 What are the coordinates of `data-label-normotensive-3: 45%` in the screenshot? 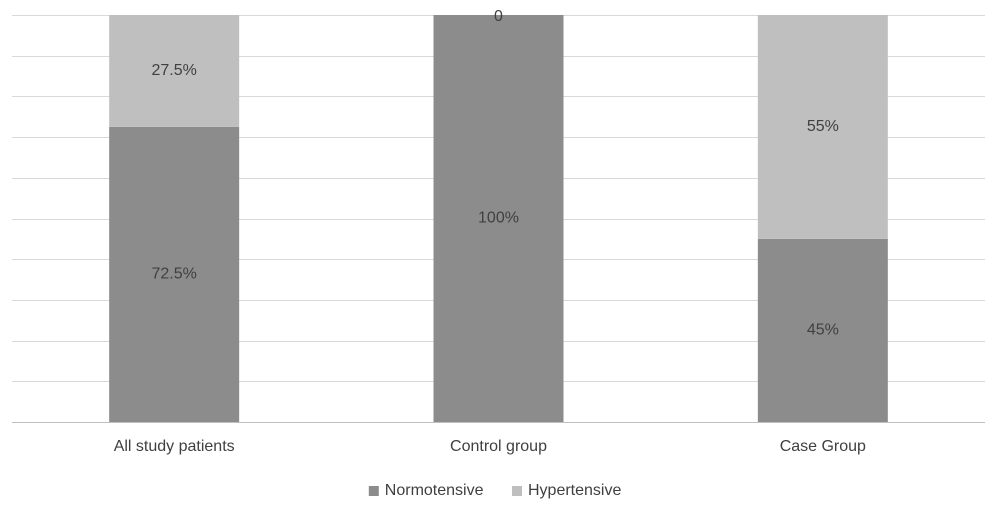 It's located at (823, 330).